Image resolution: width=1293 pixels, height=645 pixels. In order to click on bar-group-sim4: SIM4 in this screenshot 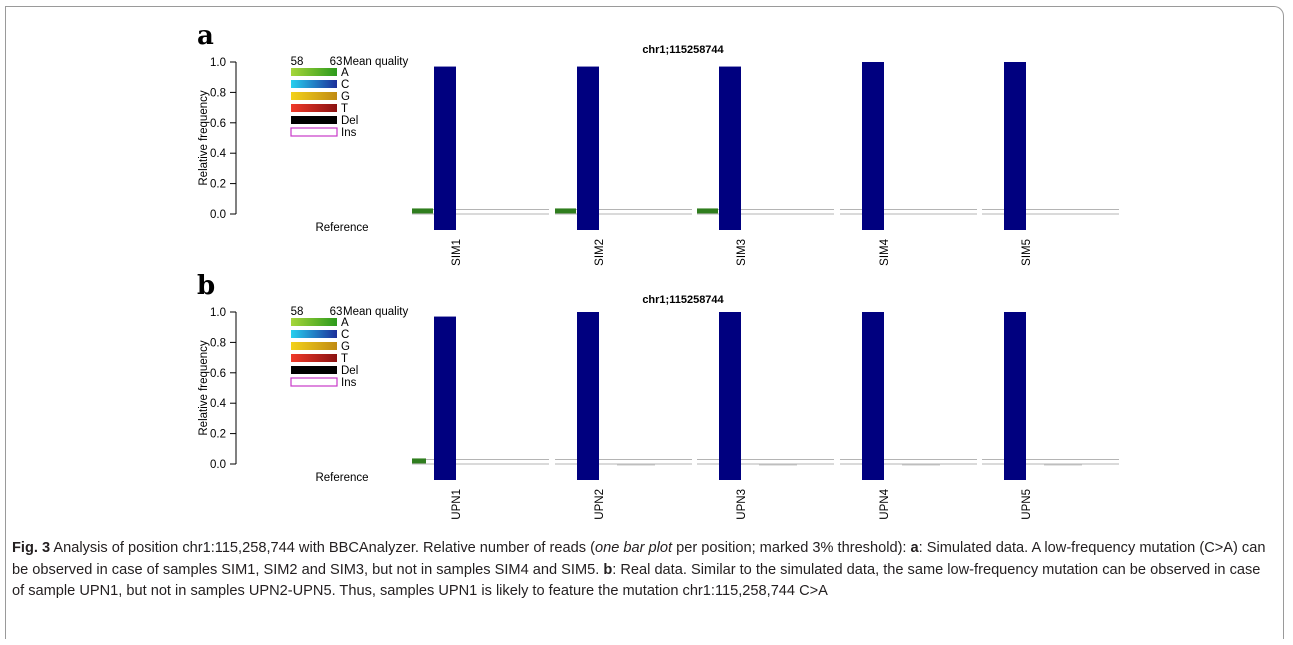, I will do `click(908, 164)`.